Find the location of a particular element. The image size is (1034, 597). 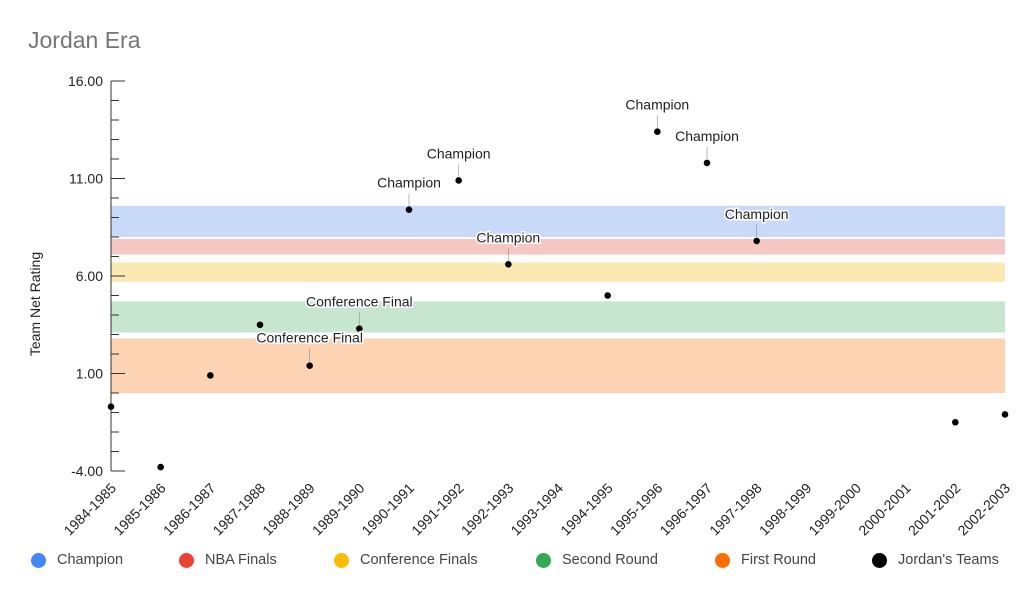

x-tick-label: 1995-1996 is located at coordinates (636, 509).